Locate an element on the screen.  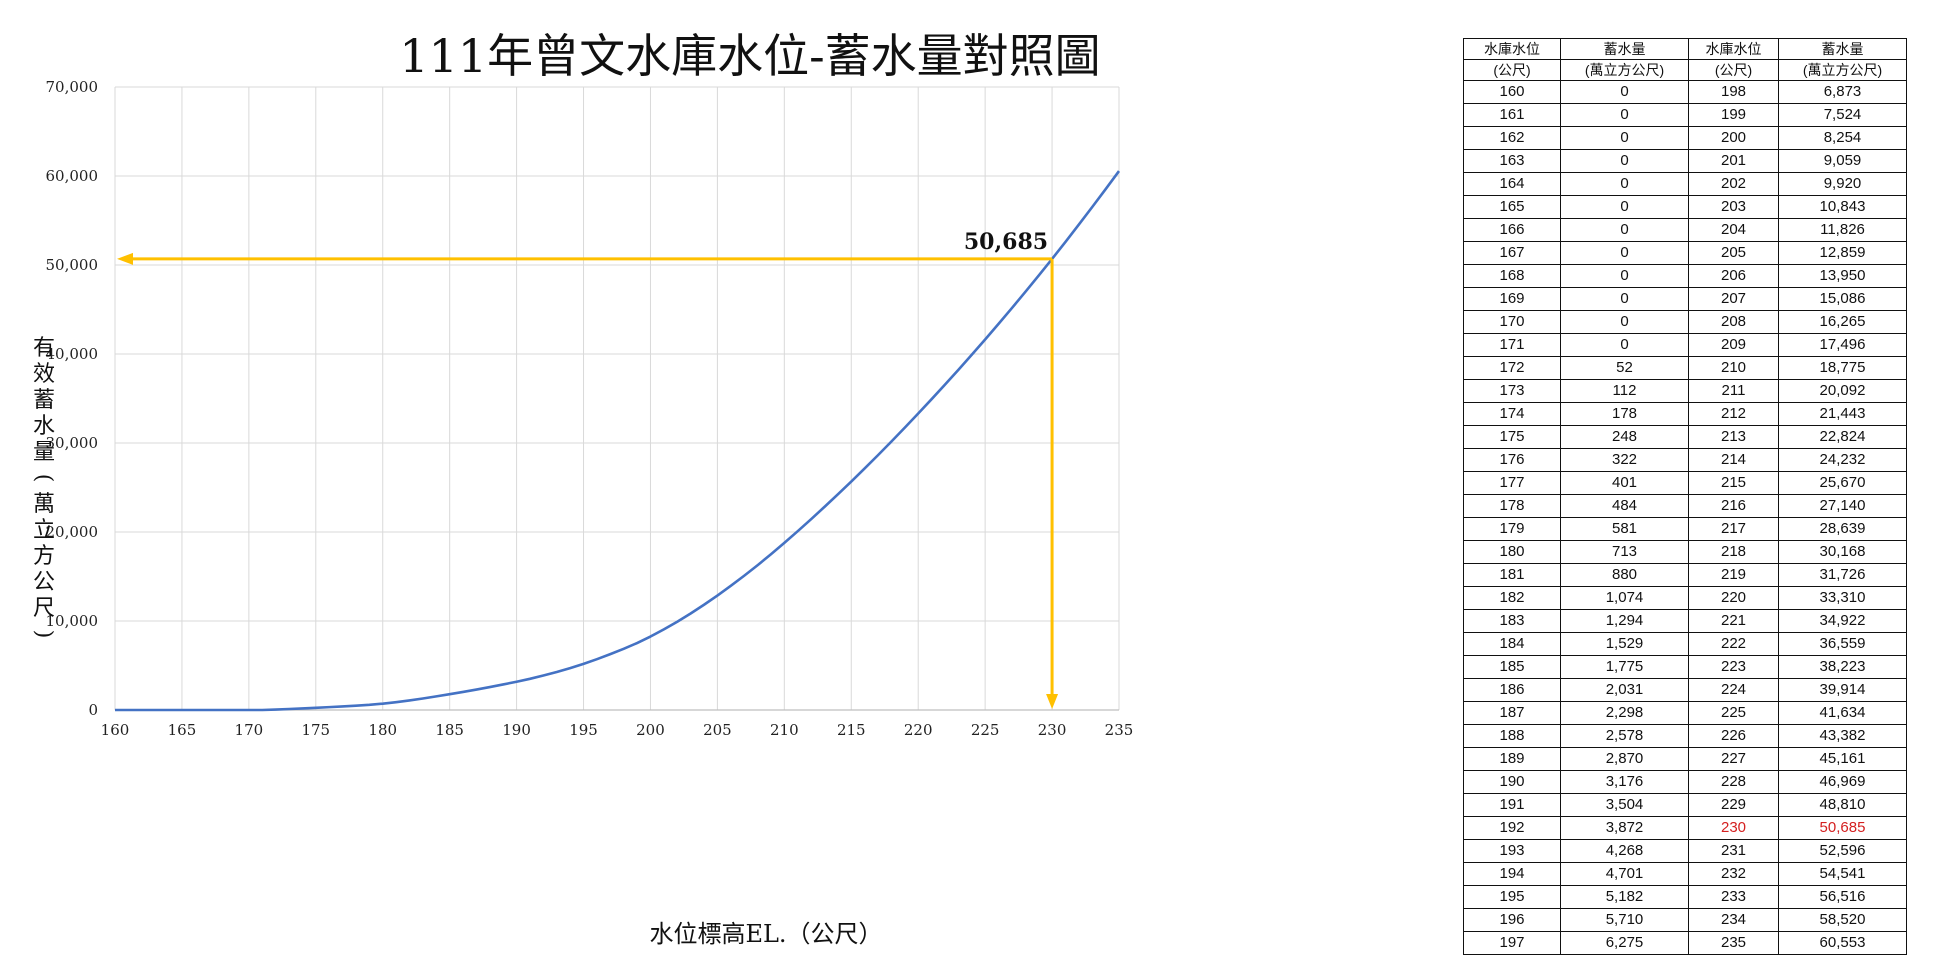
cell-storage-1: 4,701 is located at coordinates (1624, 874).